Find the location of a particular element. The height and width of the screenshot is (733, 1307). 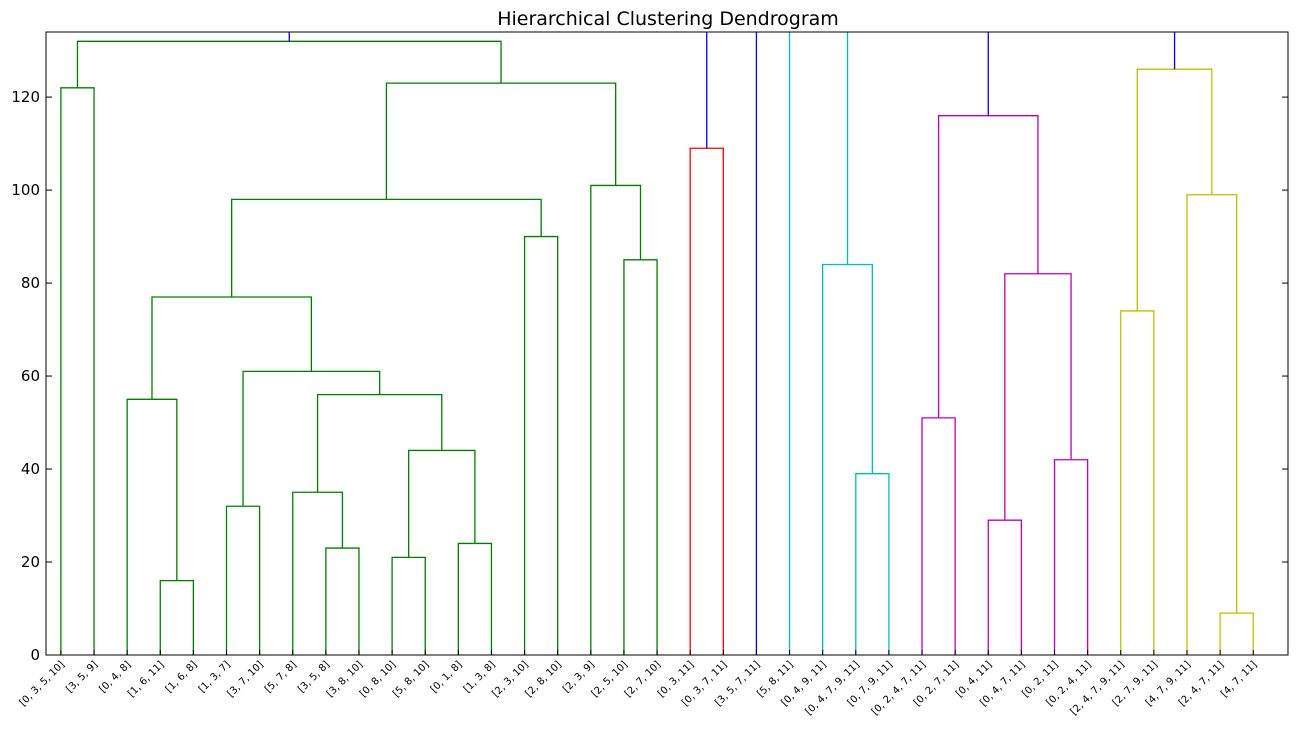

y-tick-label: 20 is located at coordinates (30, 562).